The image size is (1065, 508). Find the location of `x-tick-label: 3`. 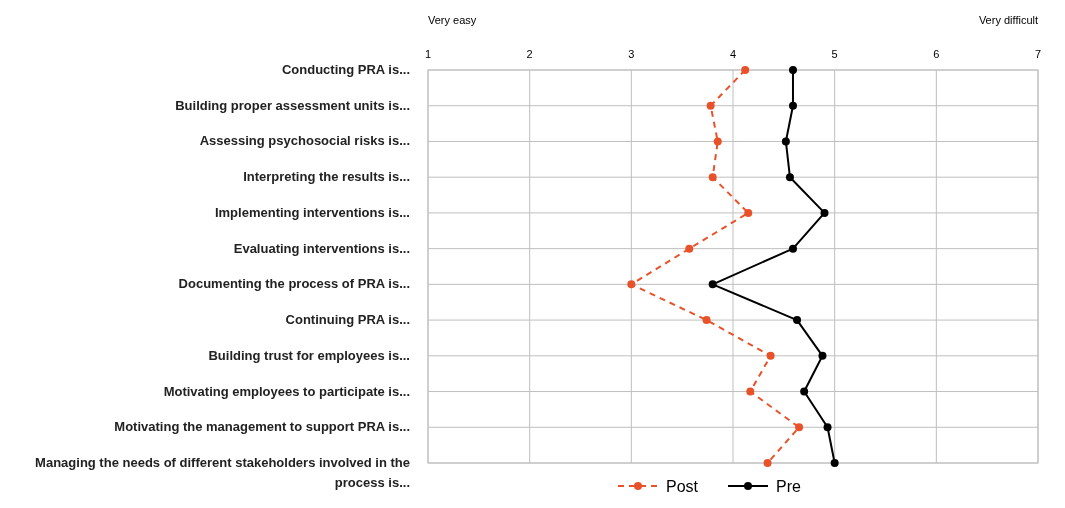

x-tick-label: 3 is located at coordinates (631, 54).